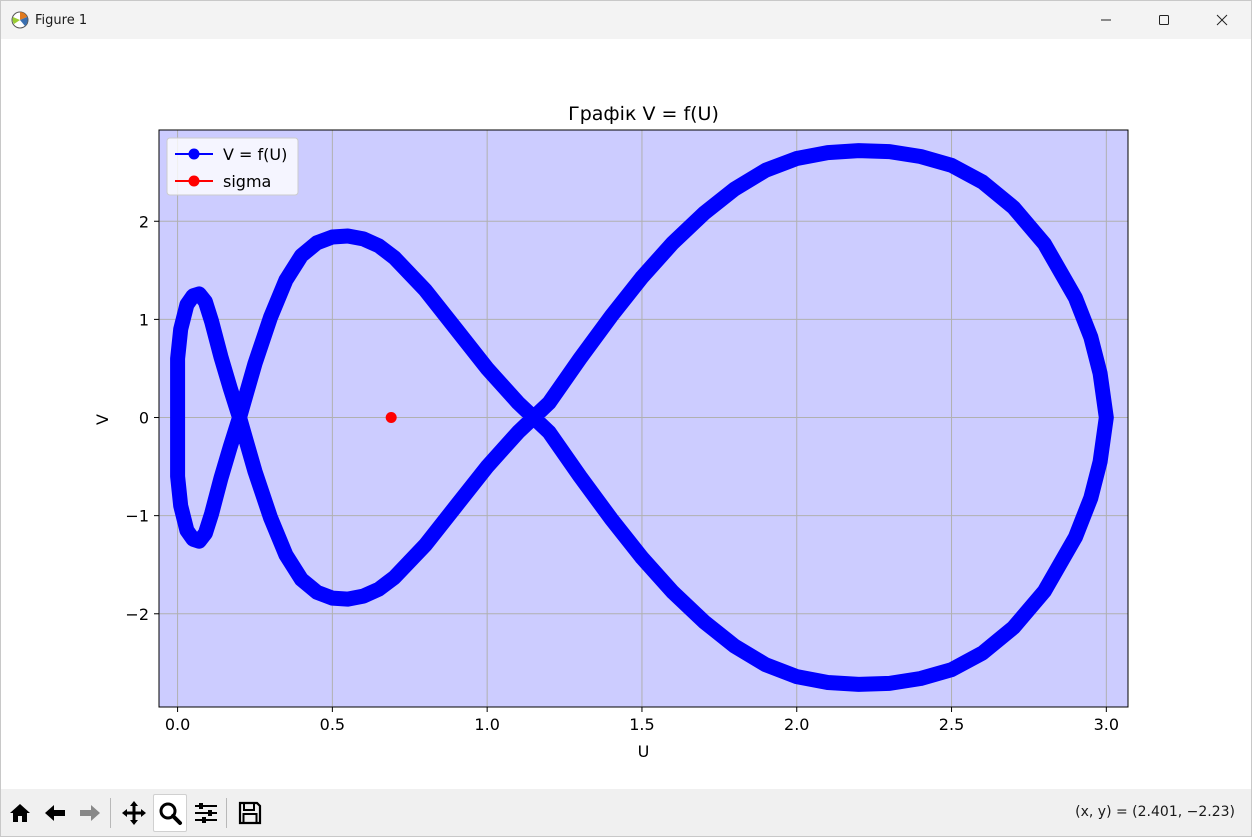 The height and width of the screenshot is (837, 1252). Describe the element at coordinates (61, 20) in the screenshot. I see `window-title: Figure 1` at that location.